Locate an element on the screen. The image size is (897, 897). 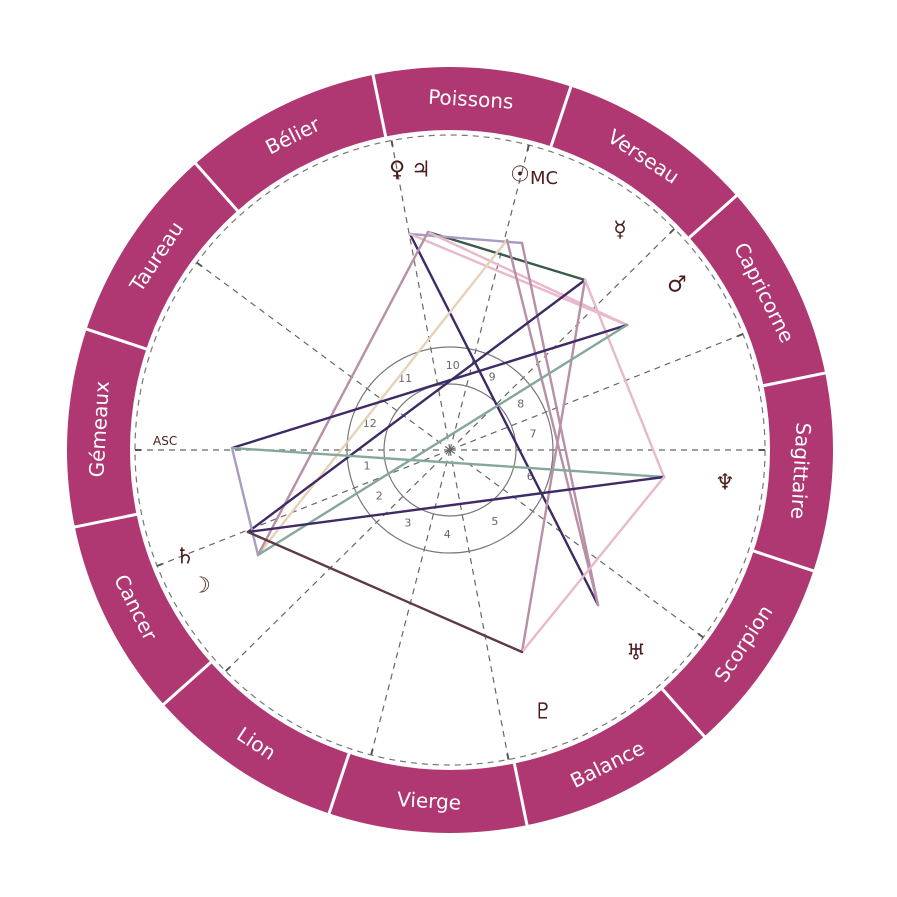
house-circle-outer is located at coordinates (450, 450).